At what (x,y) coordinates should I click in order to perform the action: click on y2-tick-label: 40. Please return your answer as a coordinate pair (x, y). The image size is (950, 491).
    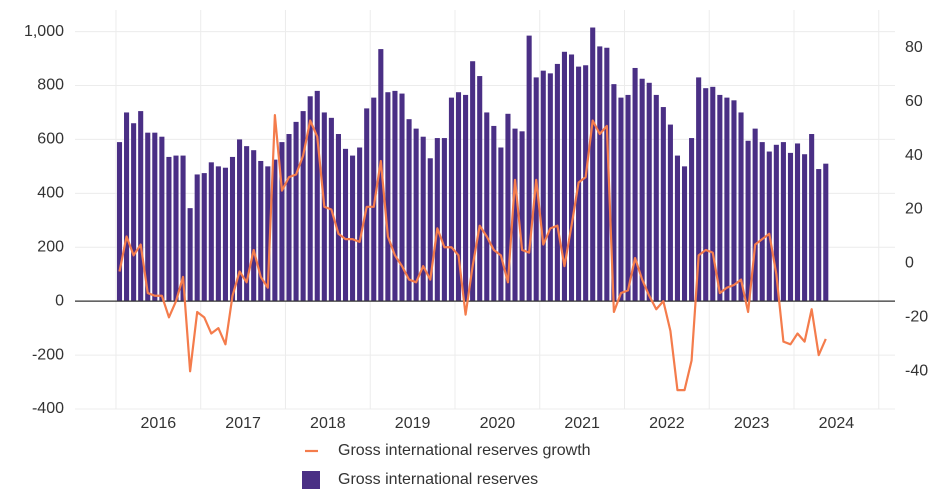
    Looking at the image, I should click on (914, 155).